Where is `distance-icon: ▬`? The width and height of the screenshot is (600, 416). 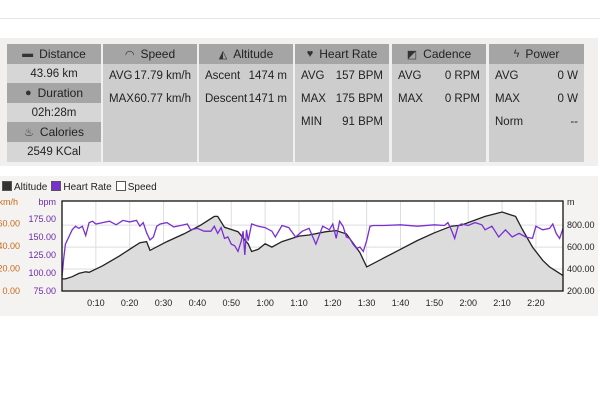 distance-icon: ▬ is located at coordinates (28, 54).